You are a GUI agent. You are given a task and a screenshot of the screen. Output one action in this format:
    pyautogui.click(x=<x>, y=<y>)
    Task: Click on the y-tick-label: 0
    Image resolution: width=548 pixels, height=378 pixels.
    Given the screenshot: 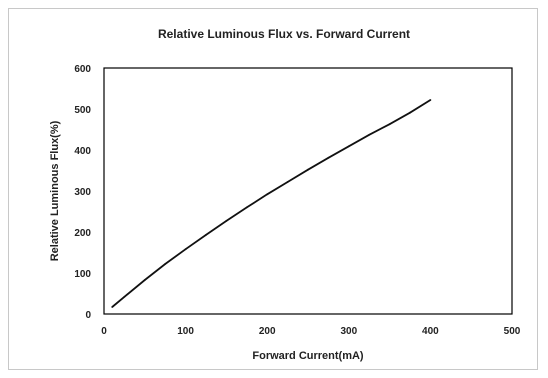 What is the action you would take?
    pyautogui.click(x=88, y=315)
    